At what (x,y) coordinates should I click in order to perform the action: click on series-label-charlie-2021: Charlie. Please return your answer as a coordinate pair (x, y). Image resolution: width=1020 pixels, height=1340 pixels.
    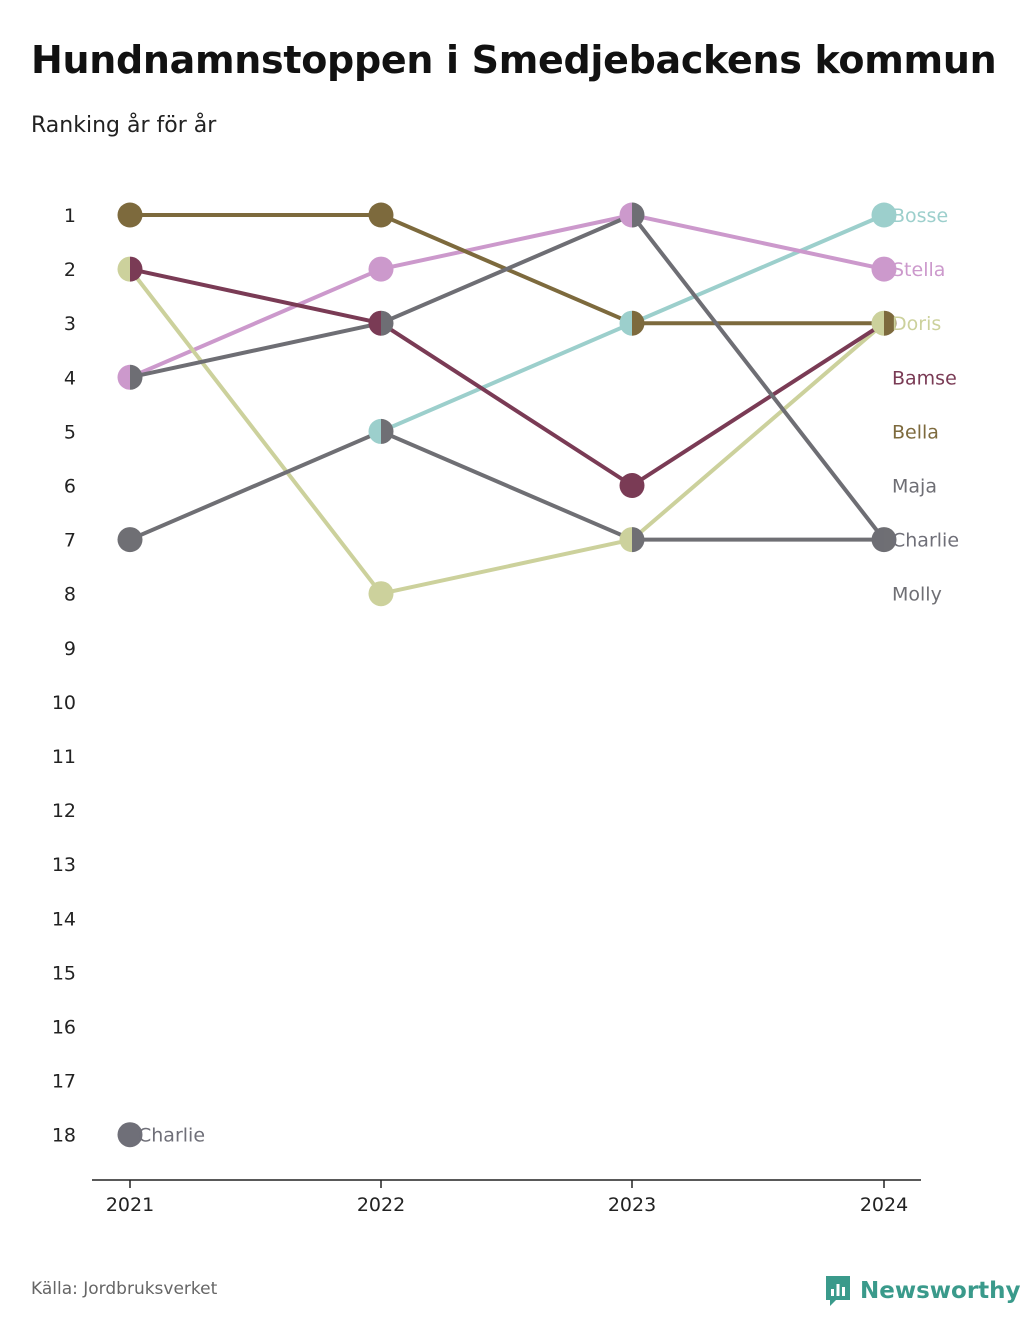
    Looking at the image, I should click on (171, 1136).